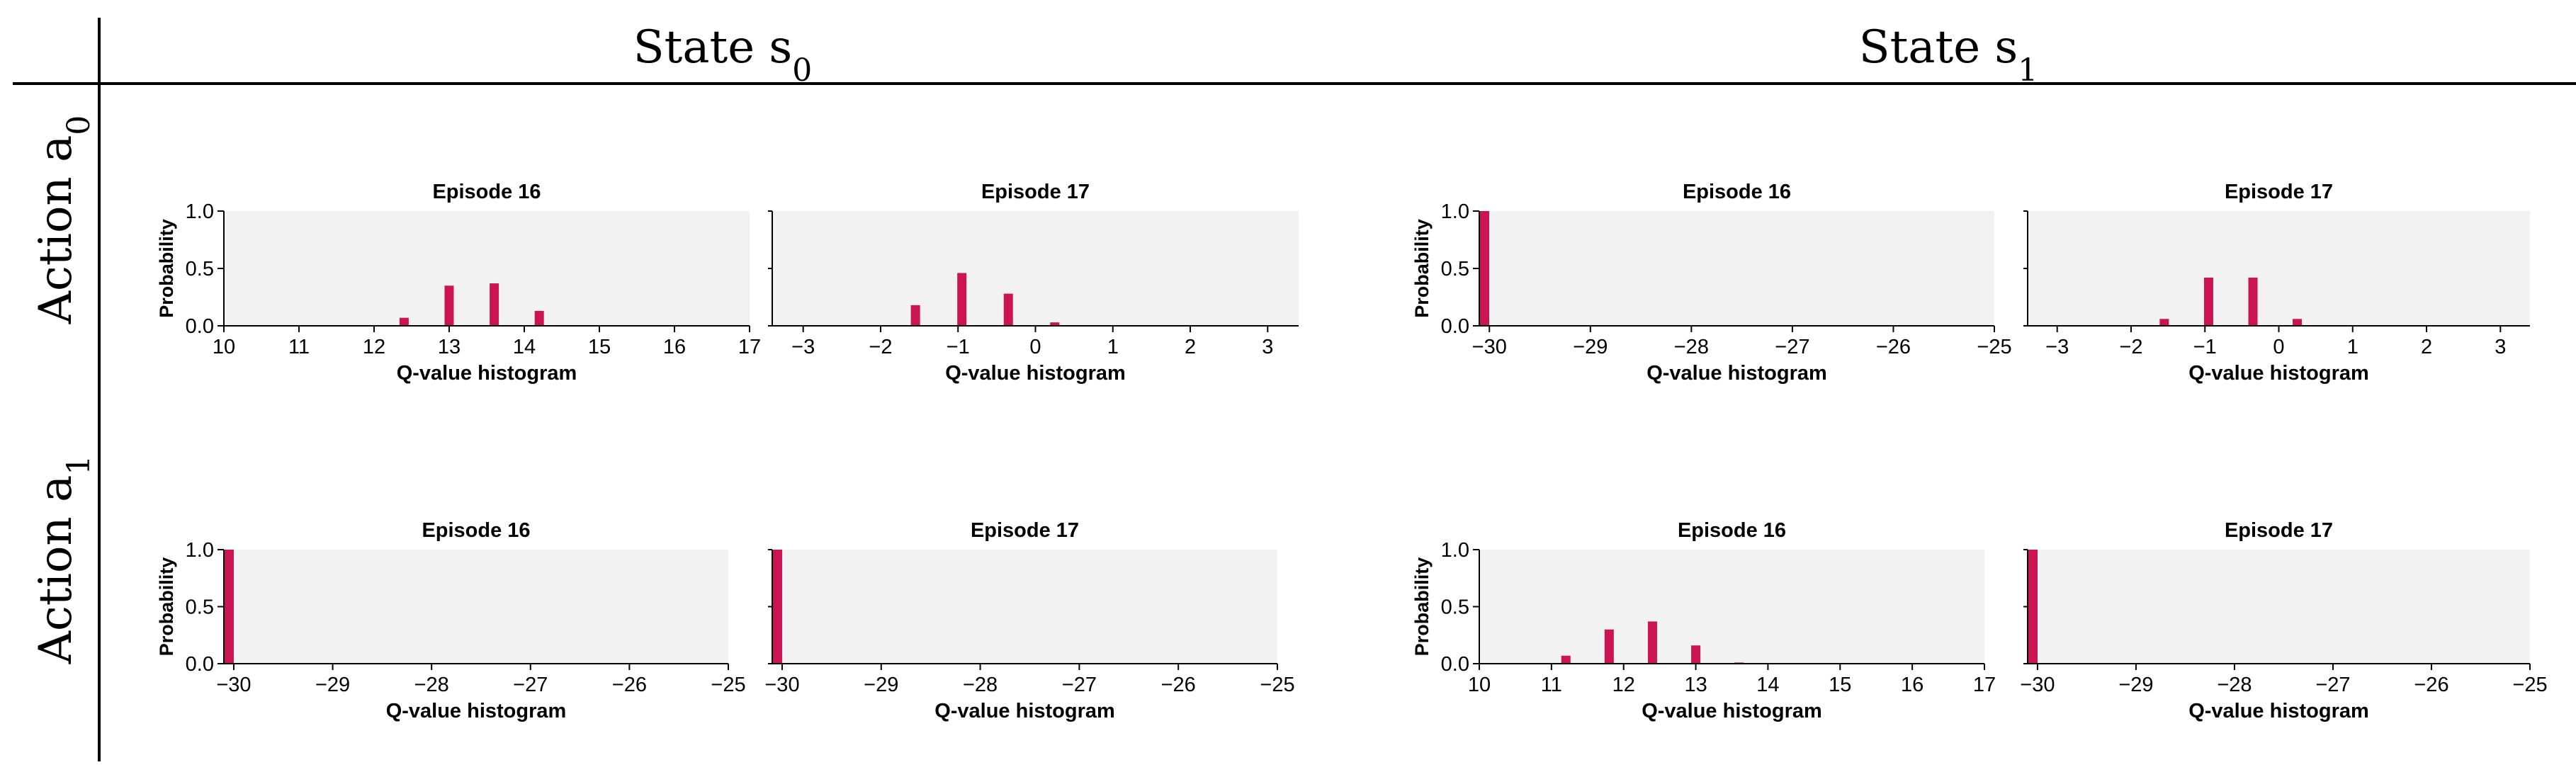 The width and height of the screenshot is (2576, 777). I want to click on header-state-s1: State s1, so click(1948, 55).